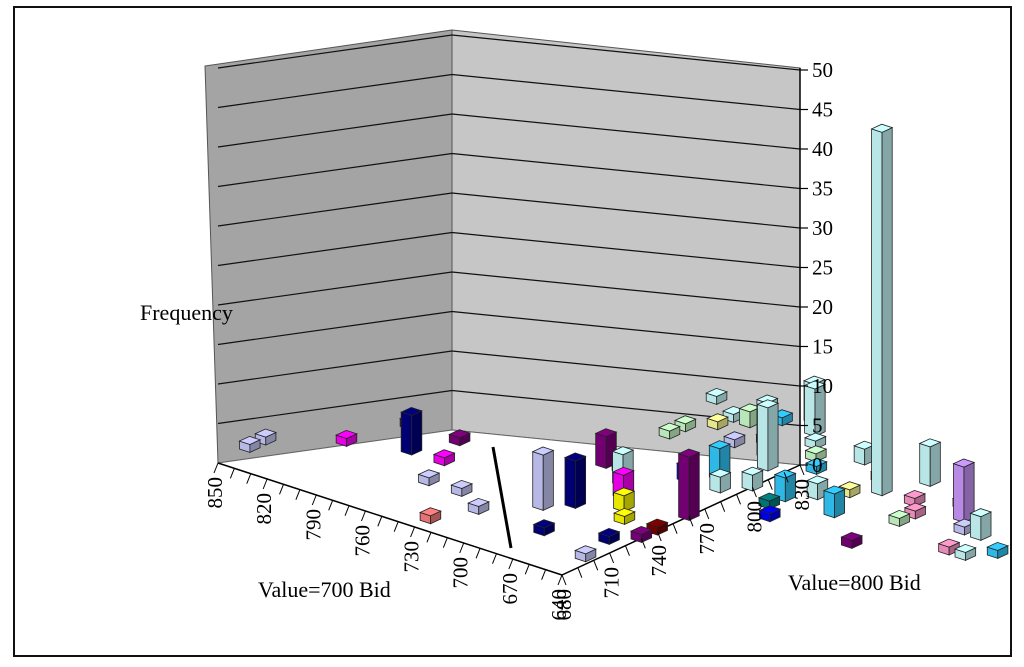 The width and height of the screenshot is (1024, 667). I want to click on z-tick-label: 0, so click(817, 465).